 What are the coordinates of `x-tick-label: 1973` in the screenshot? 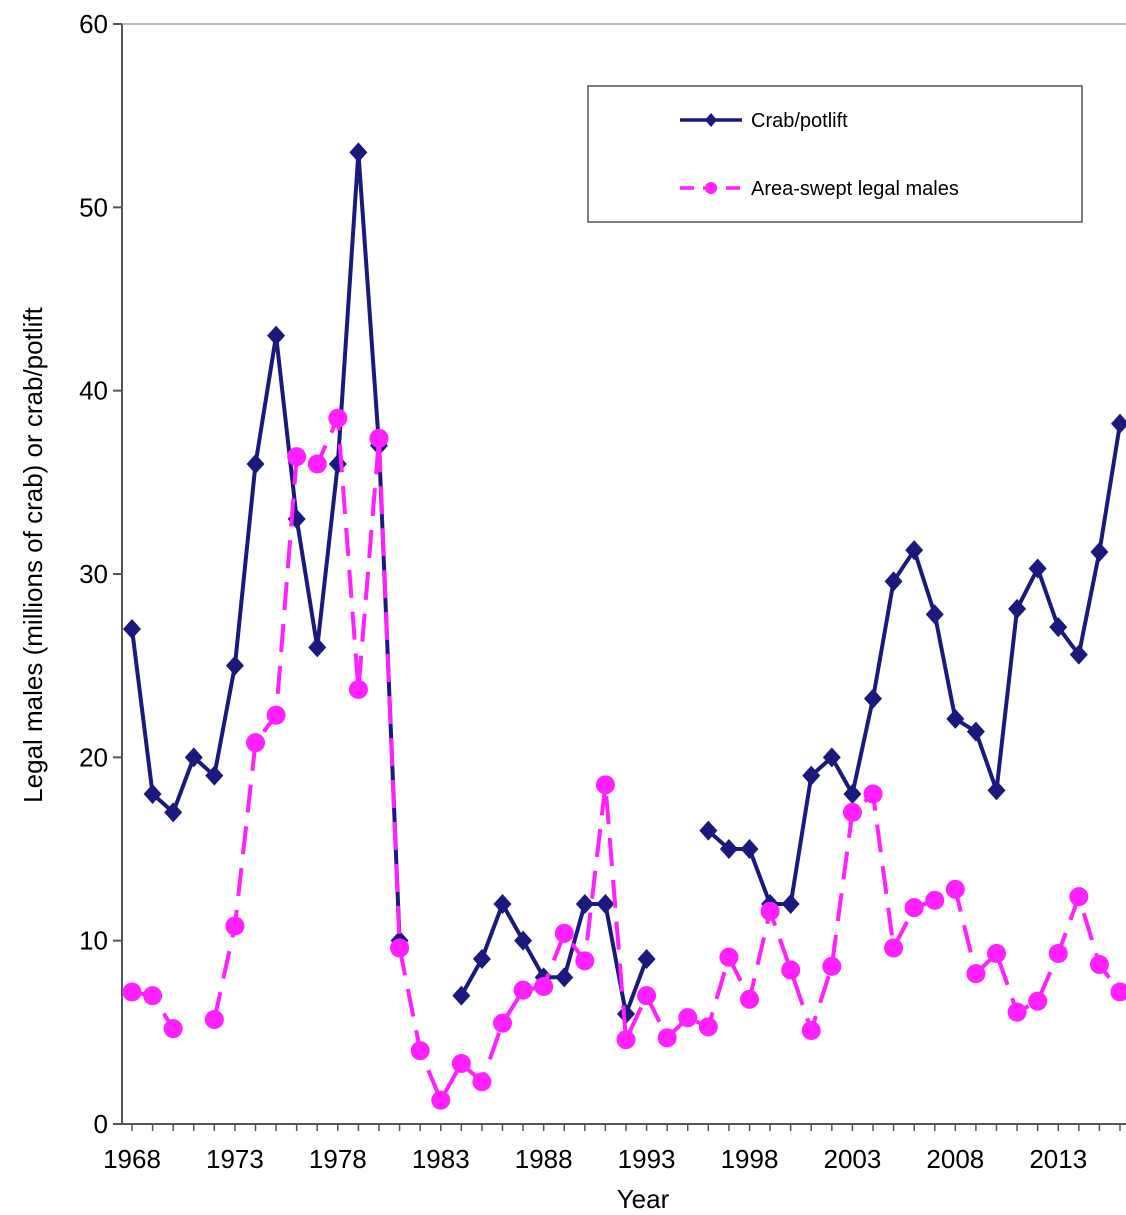 It's located at (235, 1159).